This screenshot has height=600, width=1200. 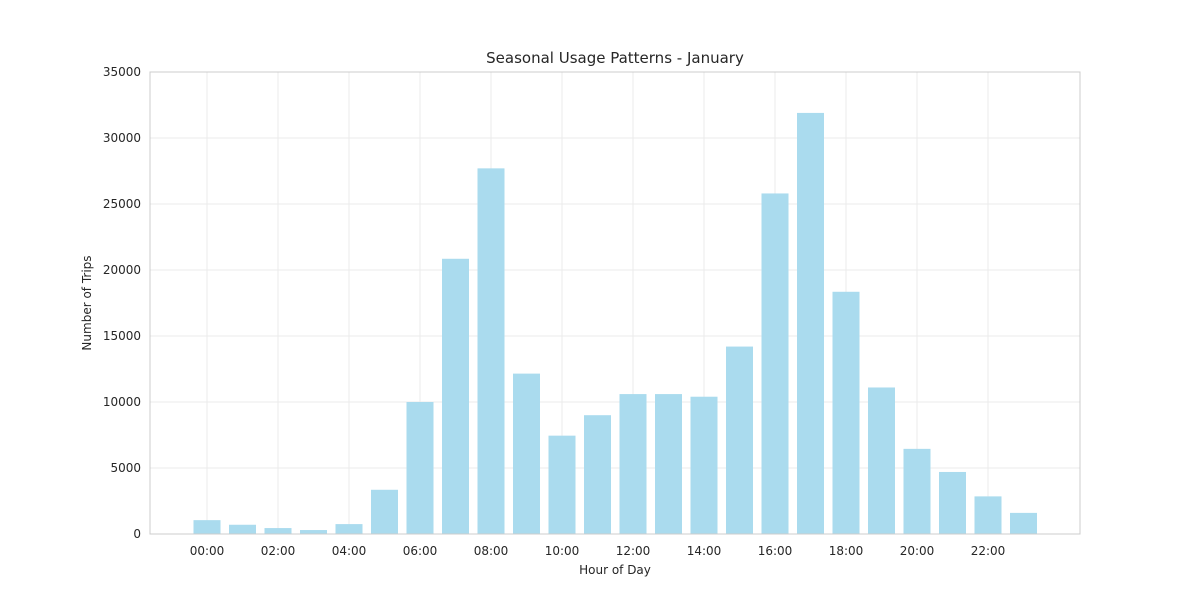 What do you see at coordinates (87, 302) in the screenshot?
I see `y-axis-label: Number of Trips` at bounding box center [87, 302].